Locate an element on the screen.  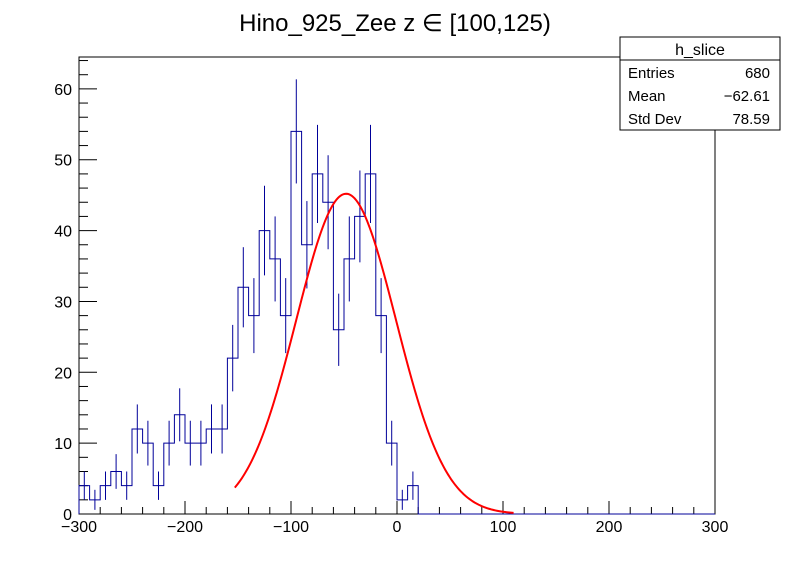
stats-title: h_slice is located at coordinates (700, 50).